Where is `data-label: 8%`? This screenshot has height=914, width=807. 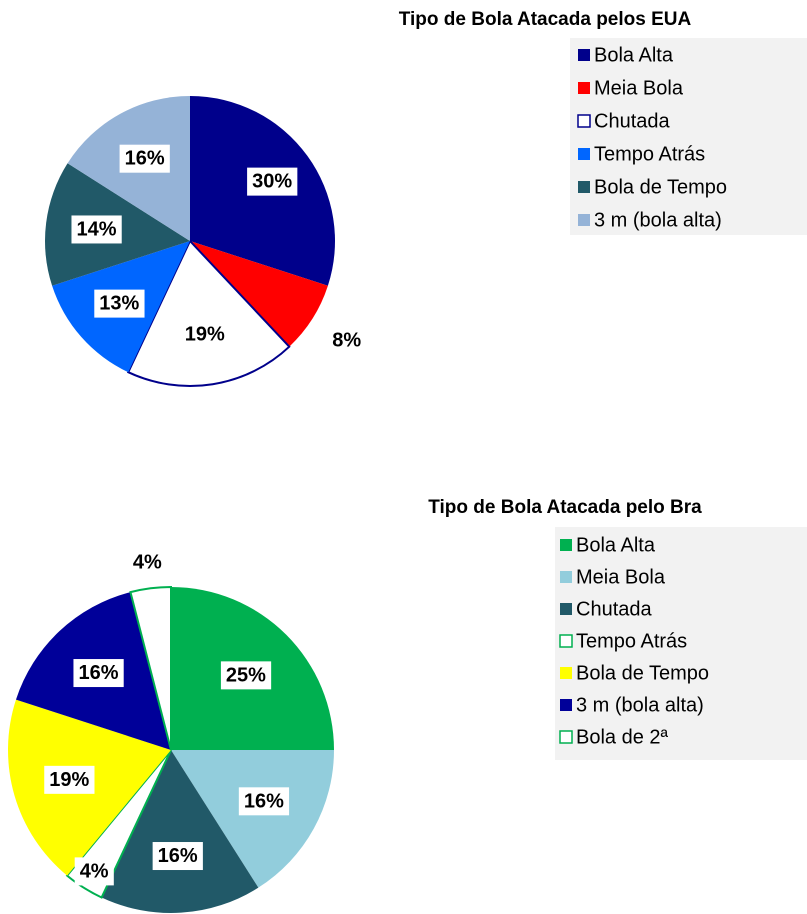
data-label: 8% is located at coordinates (347, 340).